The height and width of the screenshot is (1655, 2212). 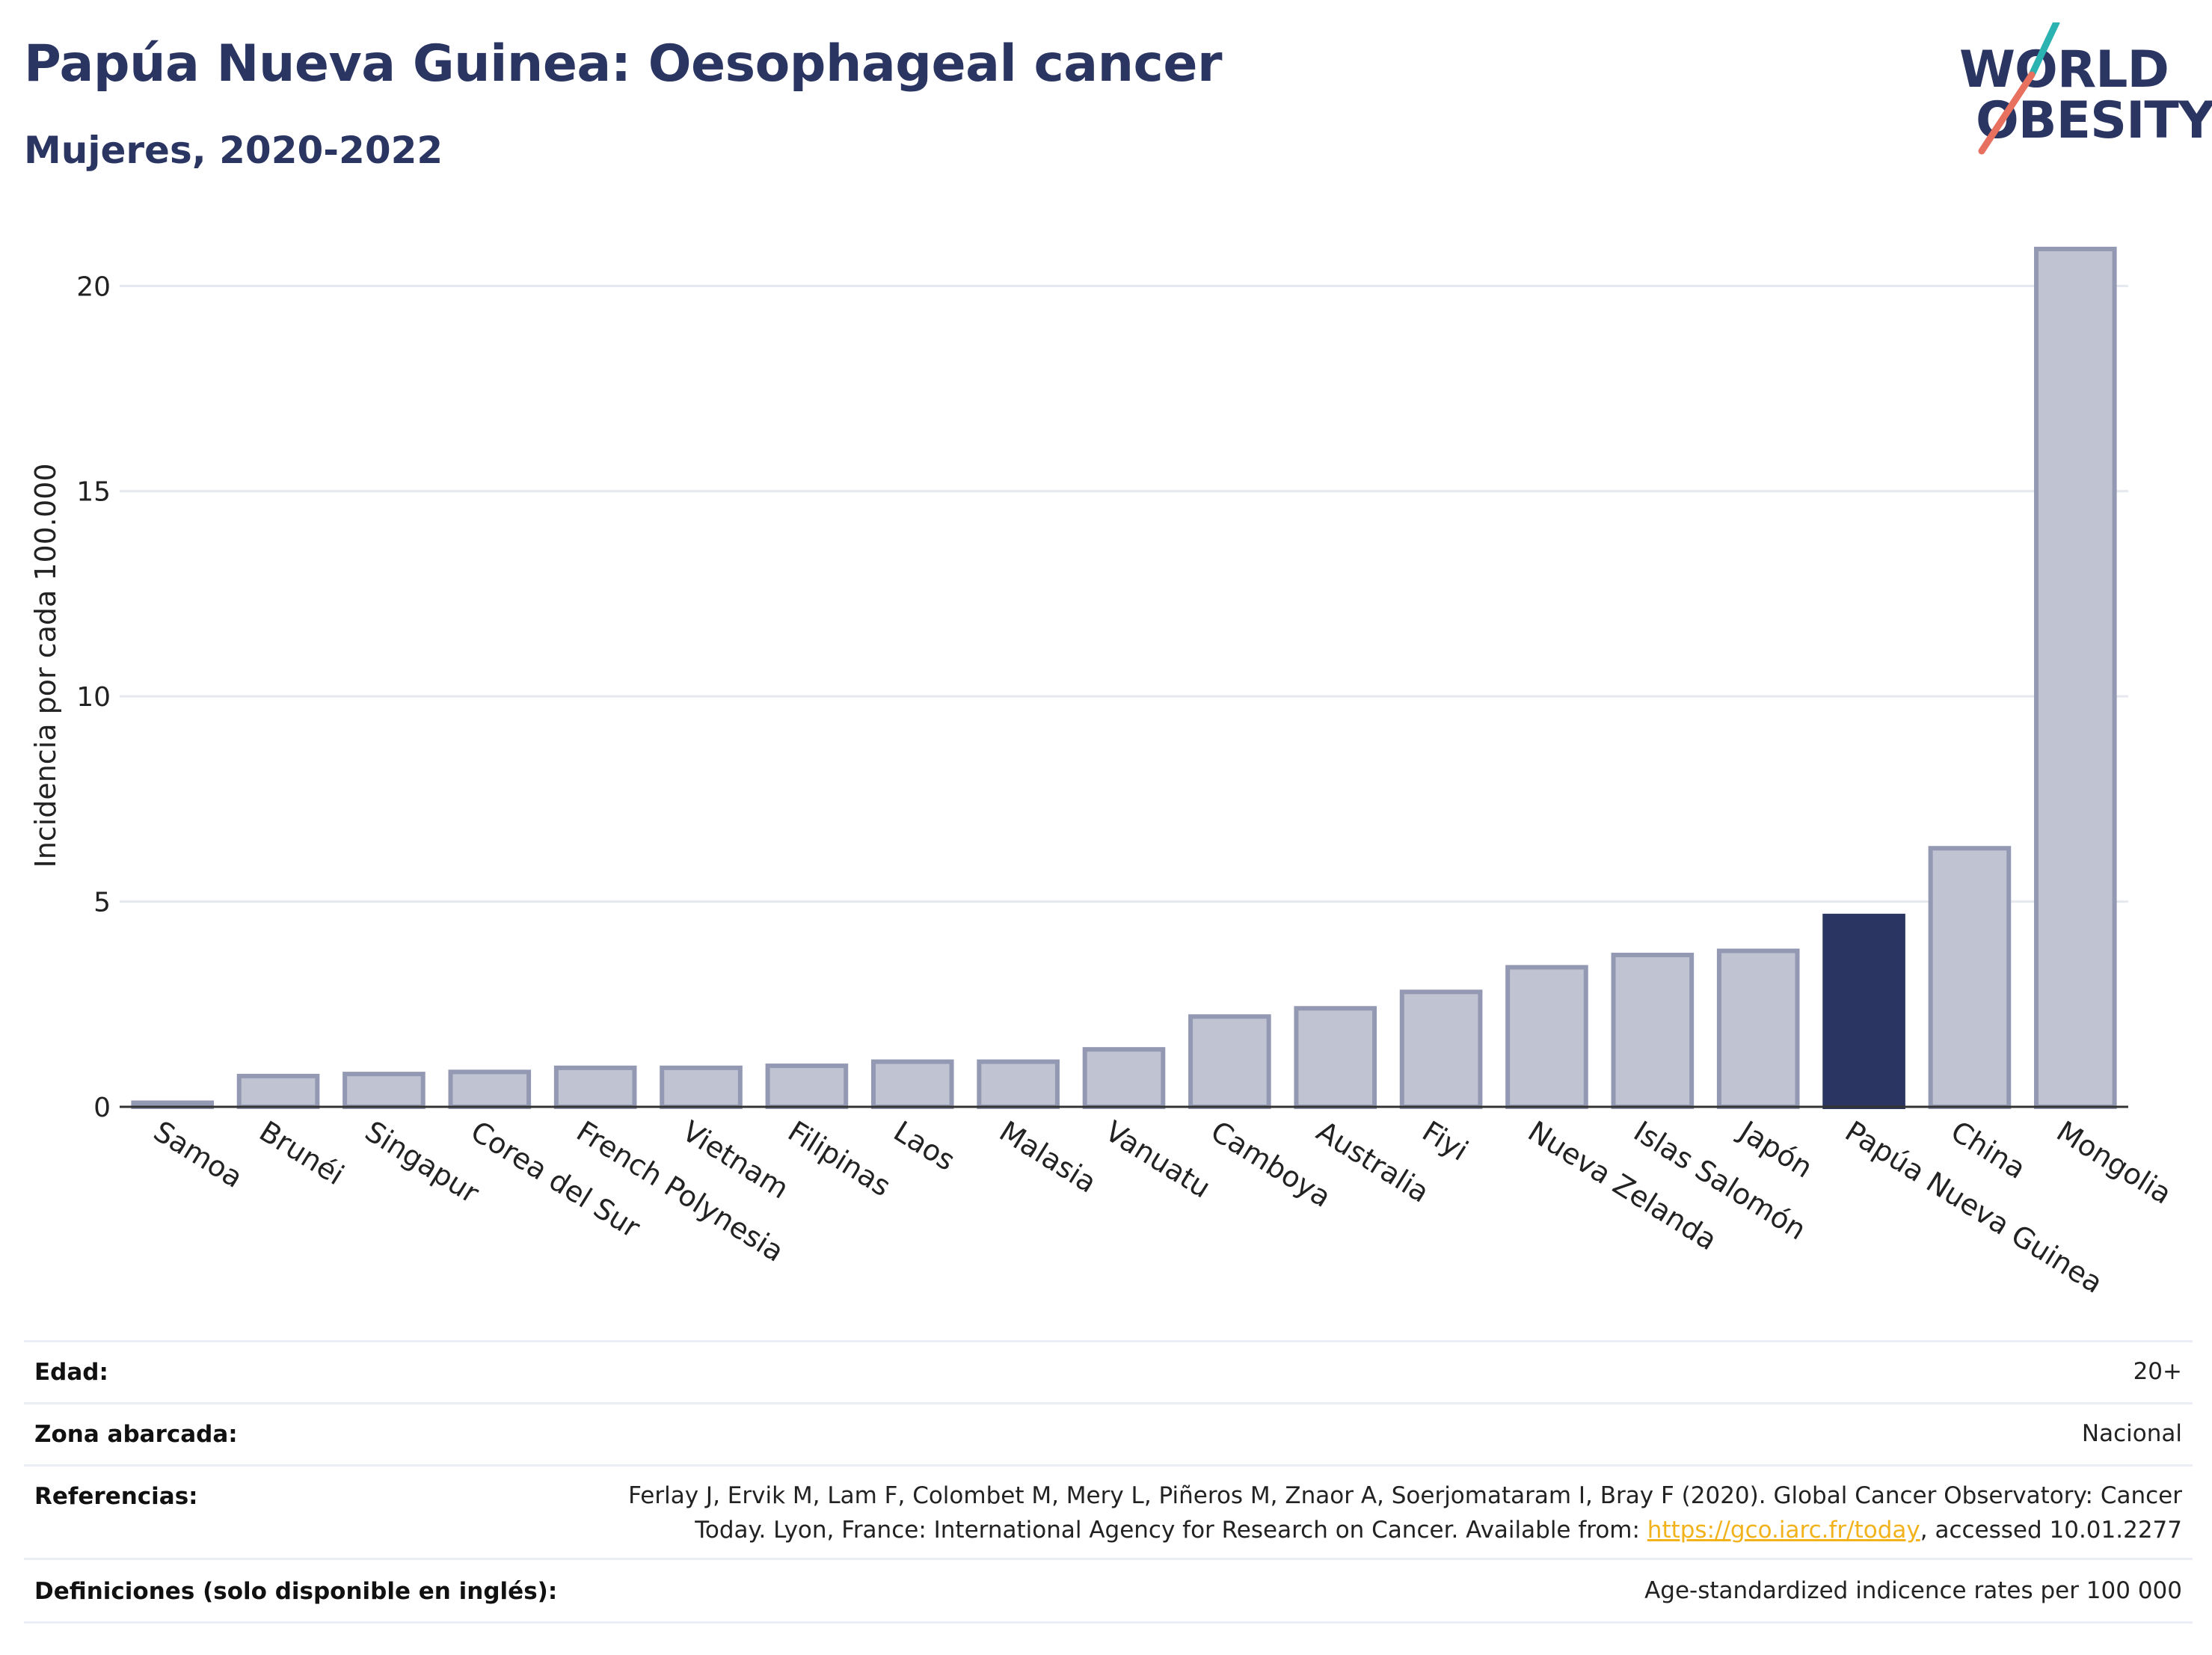 What do you see at coordinates (102, 903) in the screenshot?
I see `y-tick-label: 5` at bounding box center [102, 903].